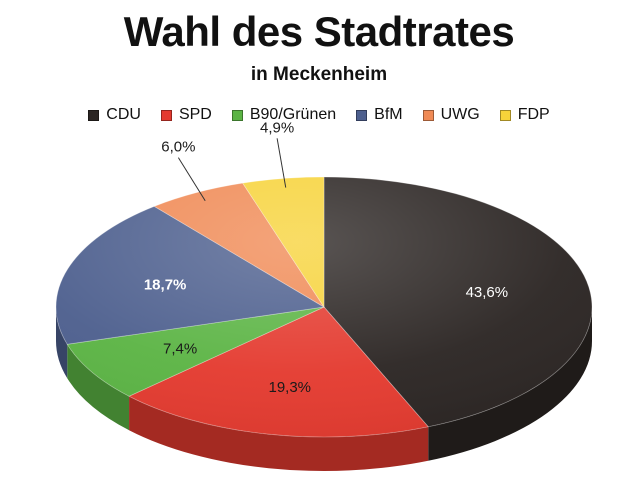  I want to click on data-label-b90-gr-nen: 7,4%, so click(180, 348).